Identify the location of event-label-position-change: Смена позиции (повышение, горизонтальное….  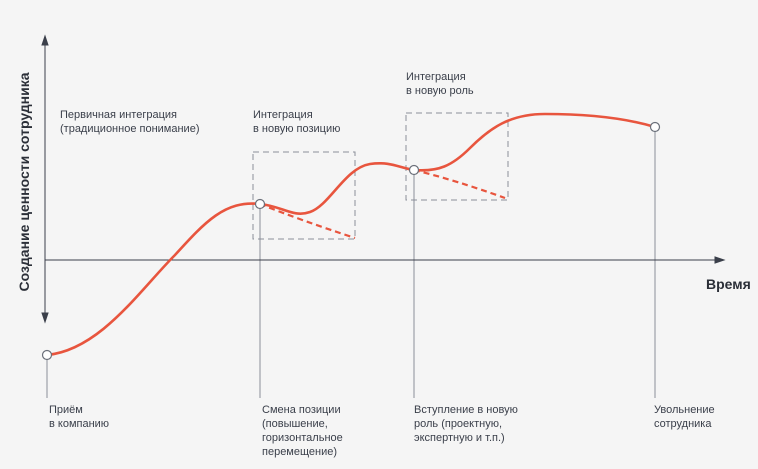
(302, 431).